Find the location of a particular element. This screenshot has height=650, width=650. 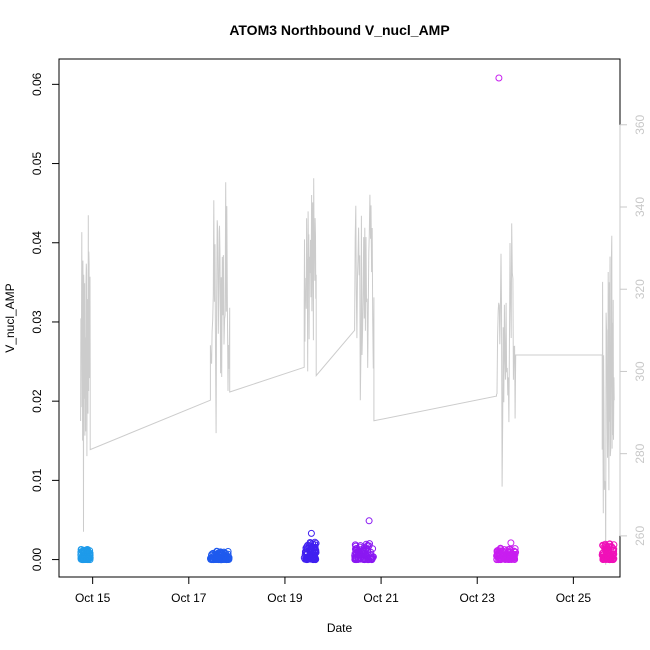

y-tick-label: 0.00 is located at coordinates (37, 560).